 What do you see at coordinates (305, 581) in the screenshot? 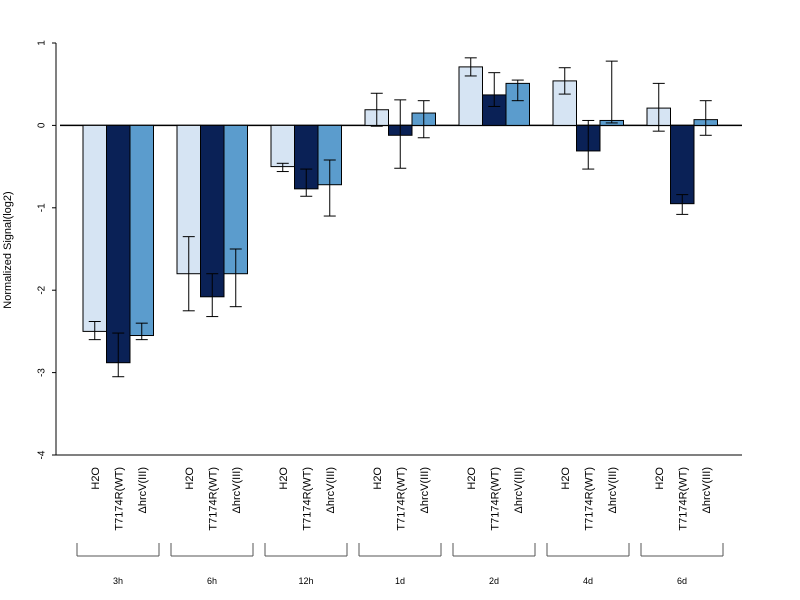
I see `group-label: 12h` at bounding box center [305, 581].